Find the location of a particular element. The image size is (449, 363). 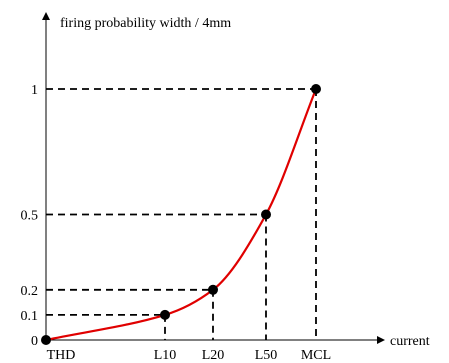

data-point-mcl is located at coordinates (316, 89).